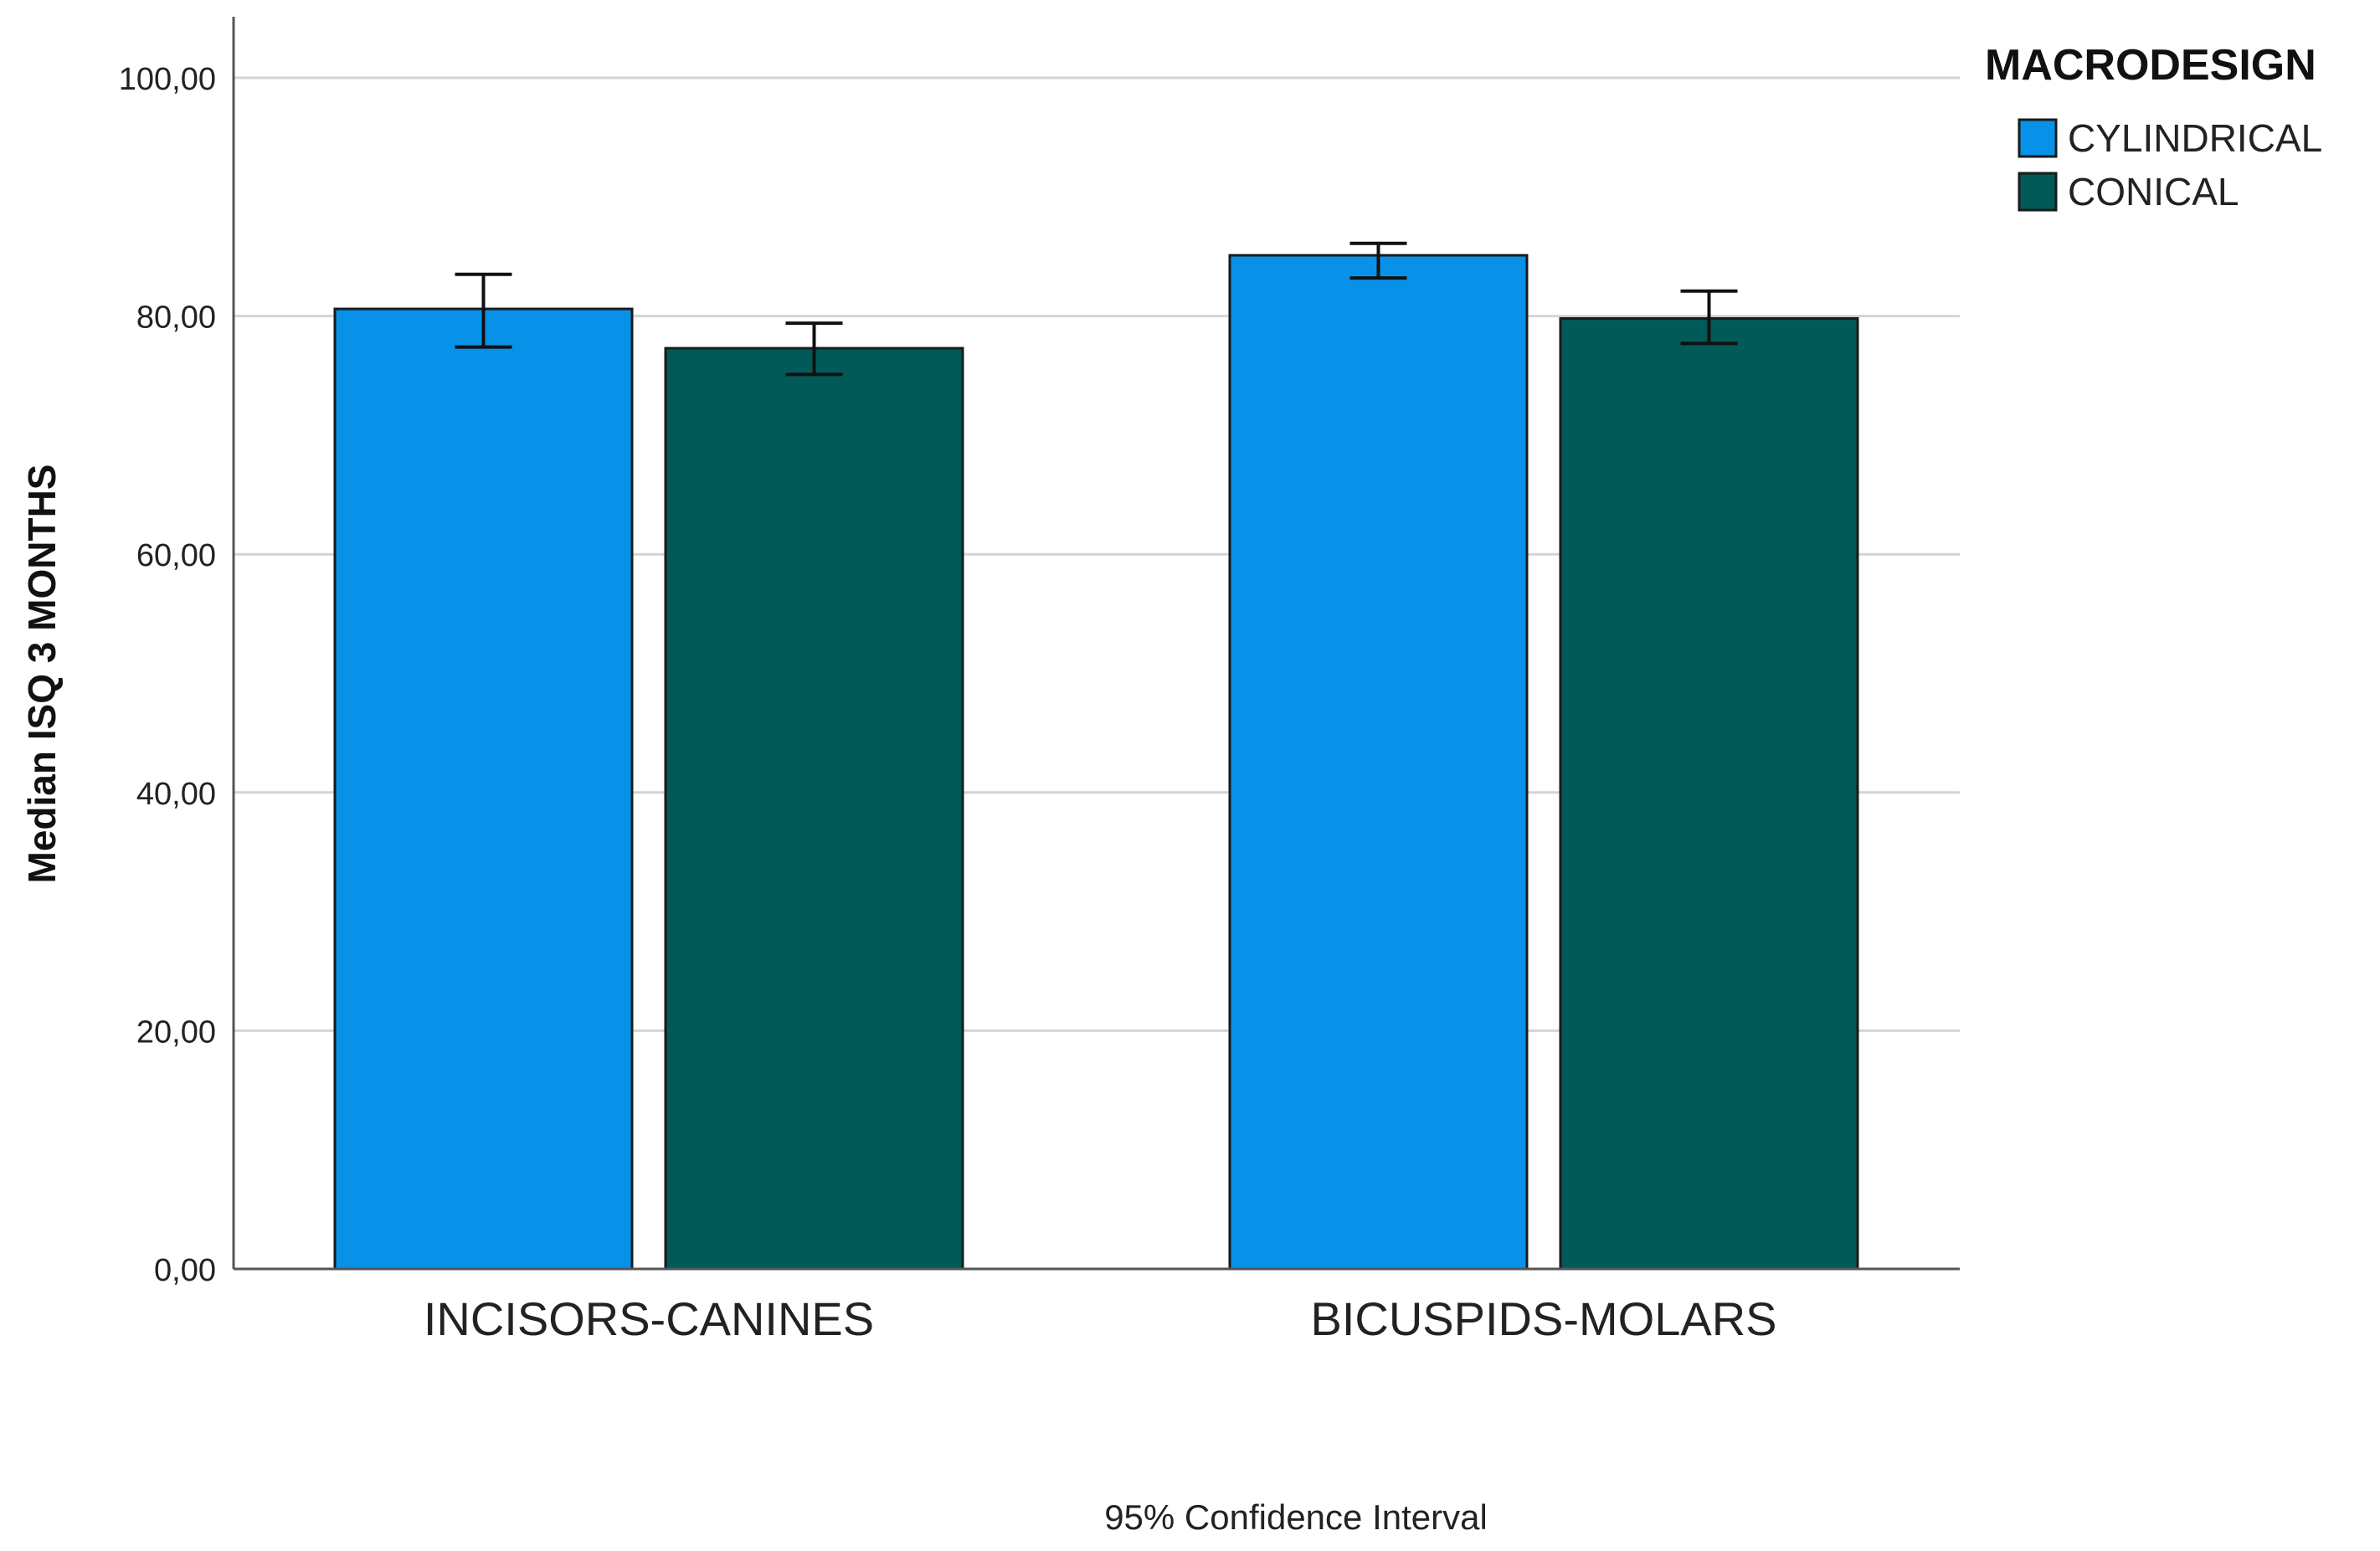 This screenshot has height=1551, width=2380. Describe the element at coordinates (649, 1318) in the screenshot. I see `x-tick-label: INCISORS-CANINES` at that location.